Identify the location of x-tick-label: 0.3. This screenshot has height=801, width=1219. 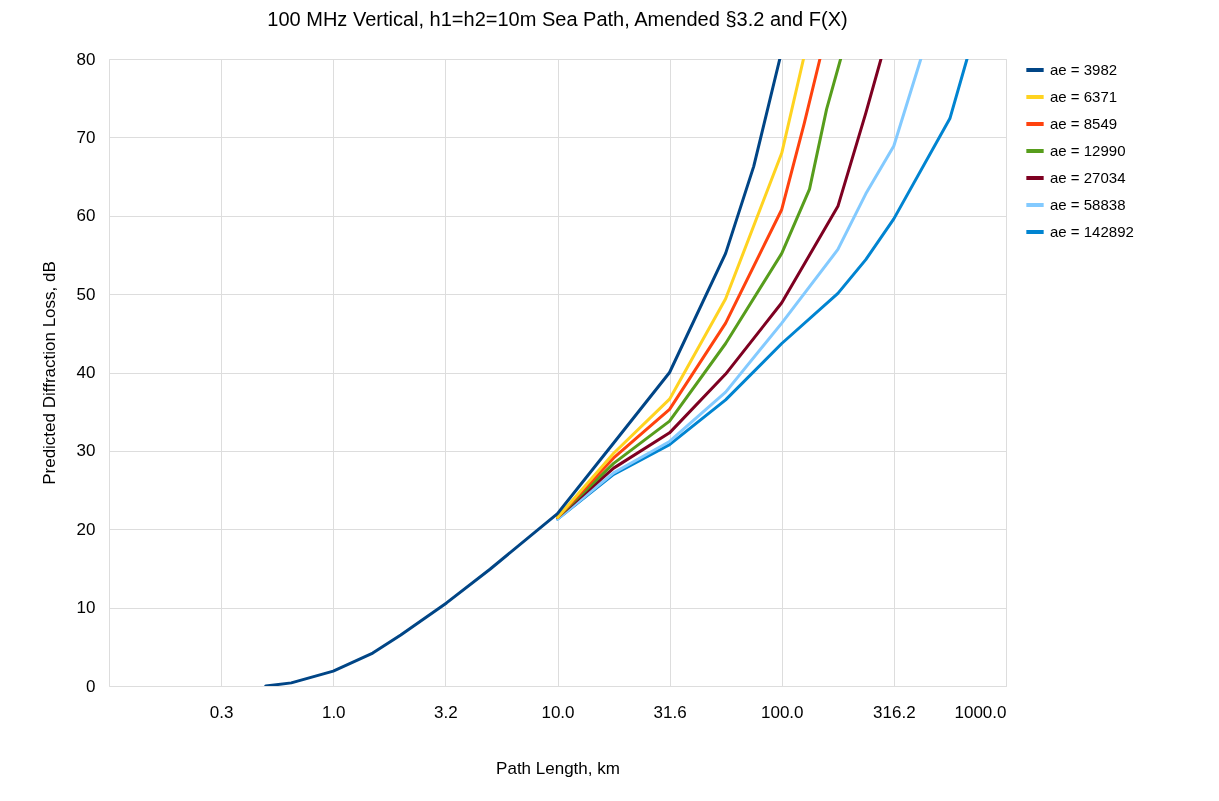
(221, 712).